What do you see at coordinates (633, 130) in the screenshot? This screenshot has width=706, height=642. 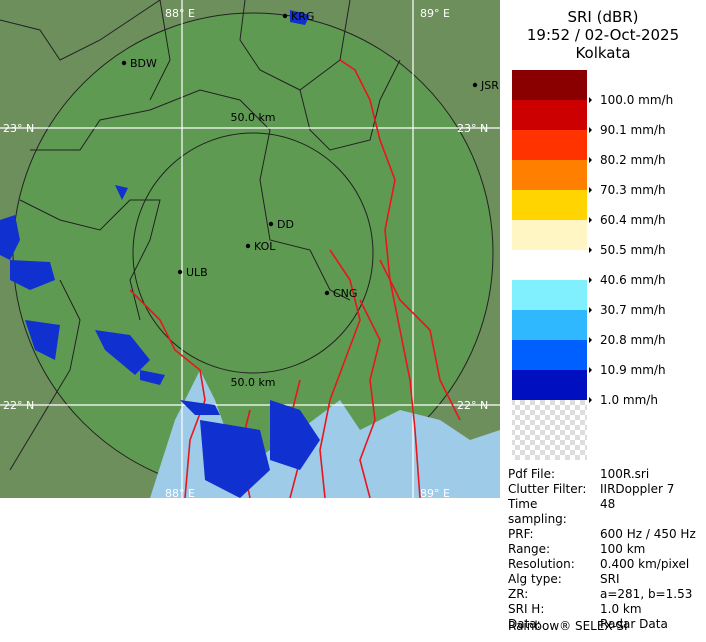 I see `legend-label: 90.1 mm/h` at bounding box center [633, 130].